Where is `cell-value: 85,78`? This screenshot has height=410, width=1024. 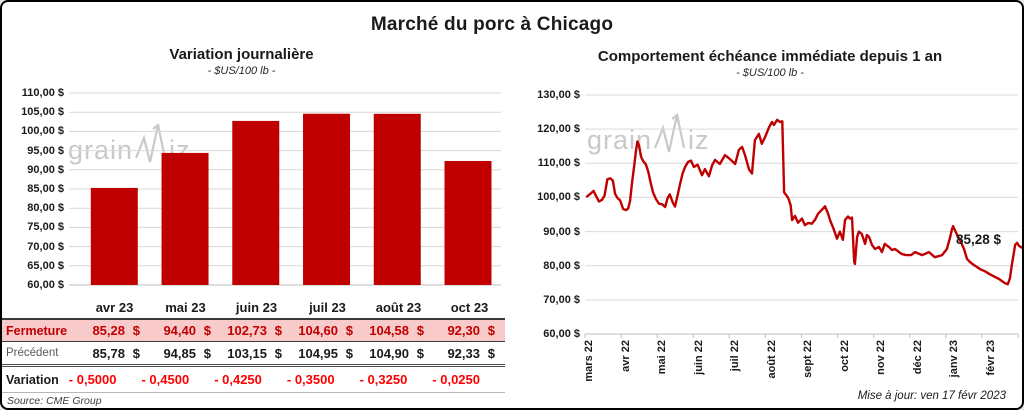
cell-value: 85,78 is located at coordinates (108, 353).